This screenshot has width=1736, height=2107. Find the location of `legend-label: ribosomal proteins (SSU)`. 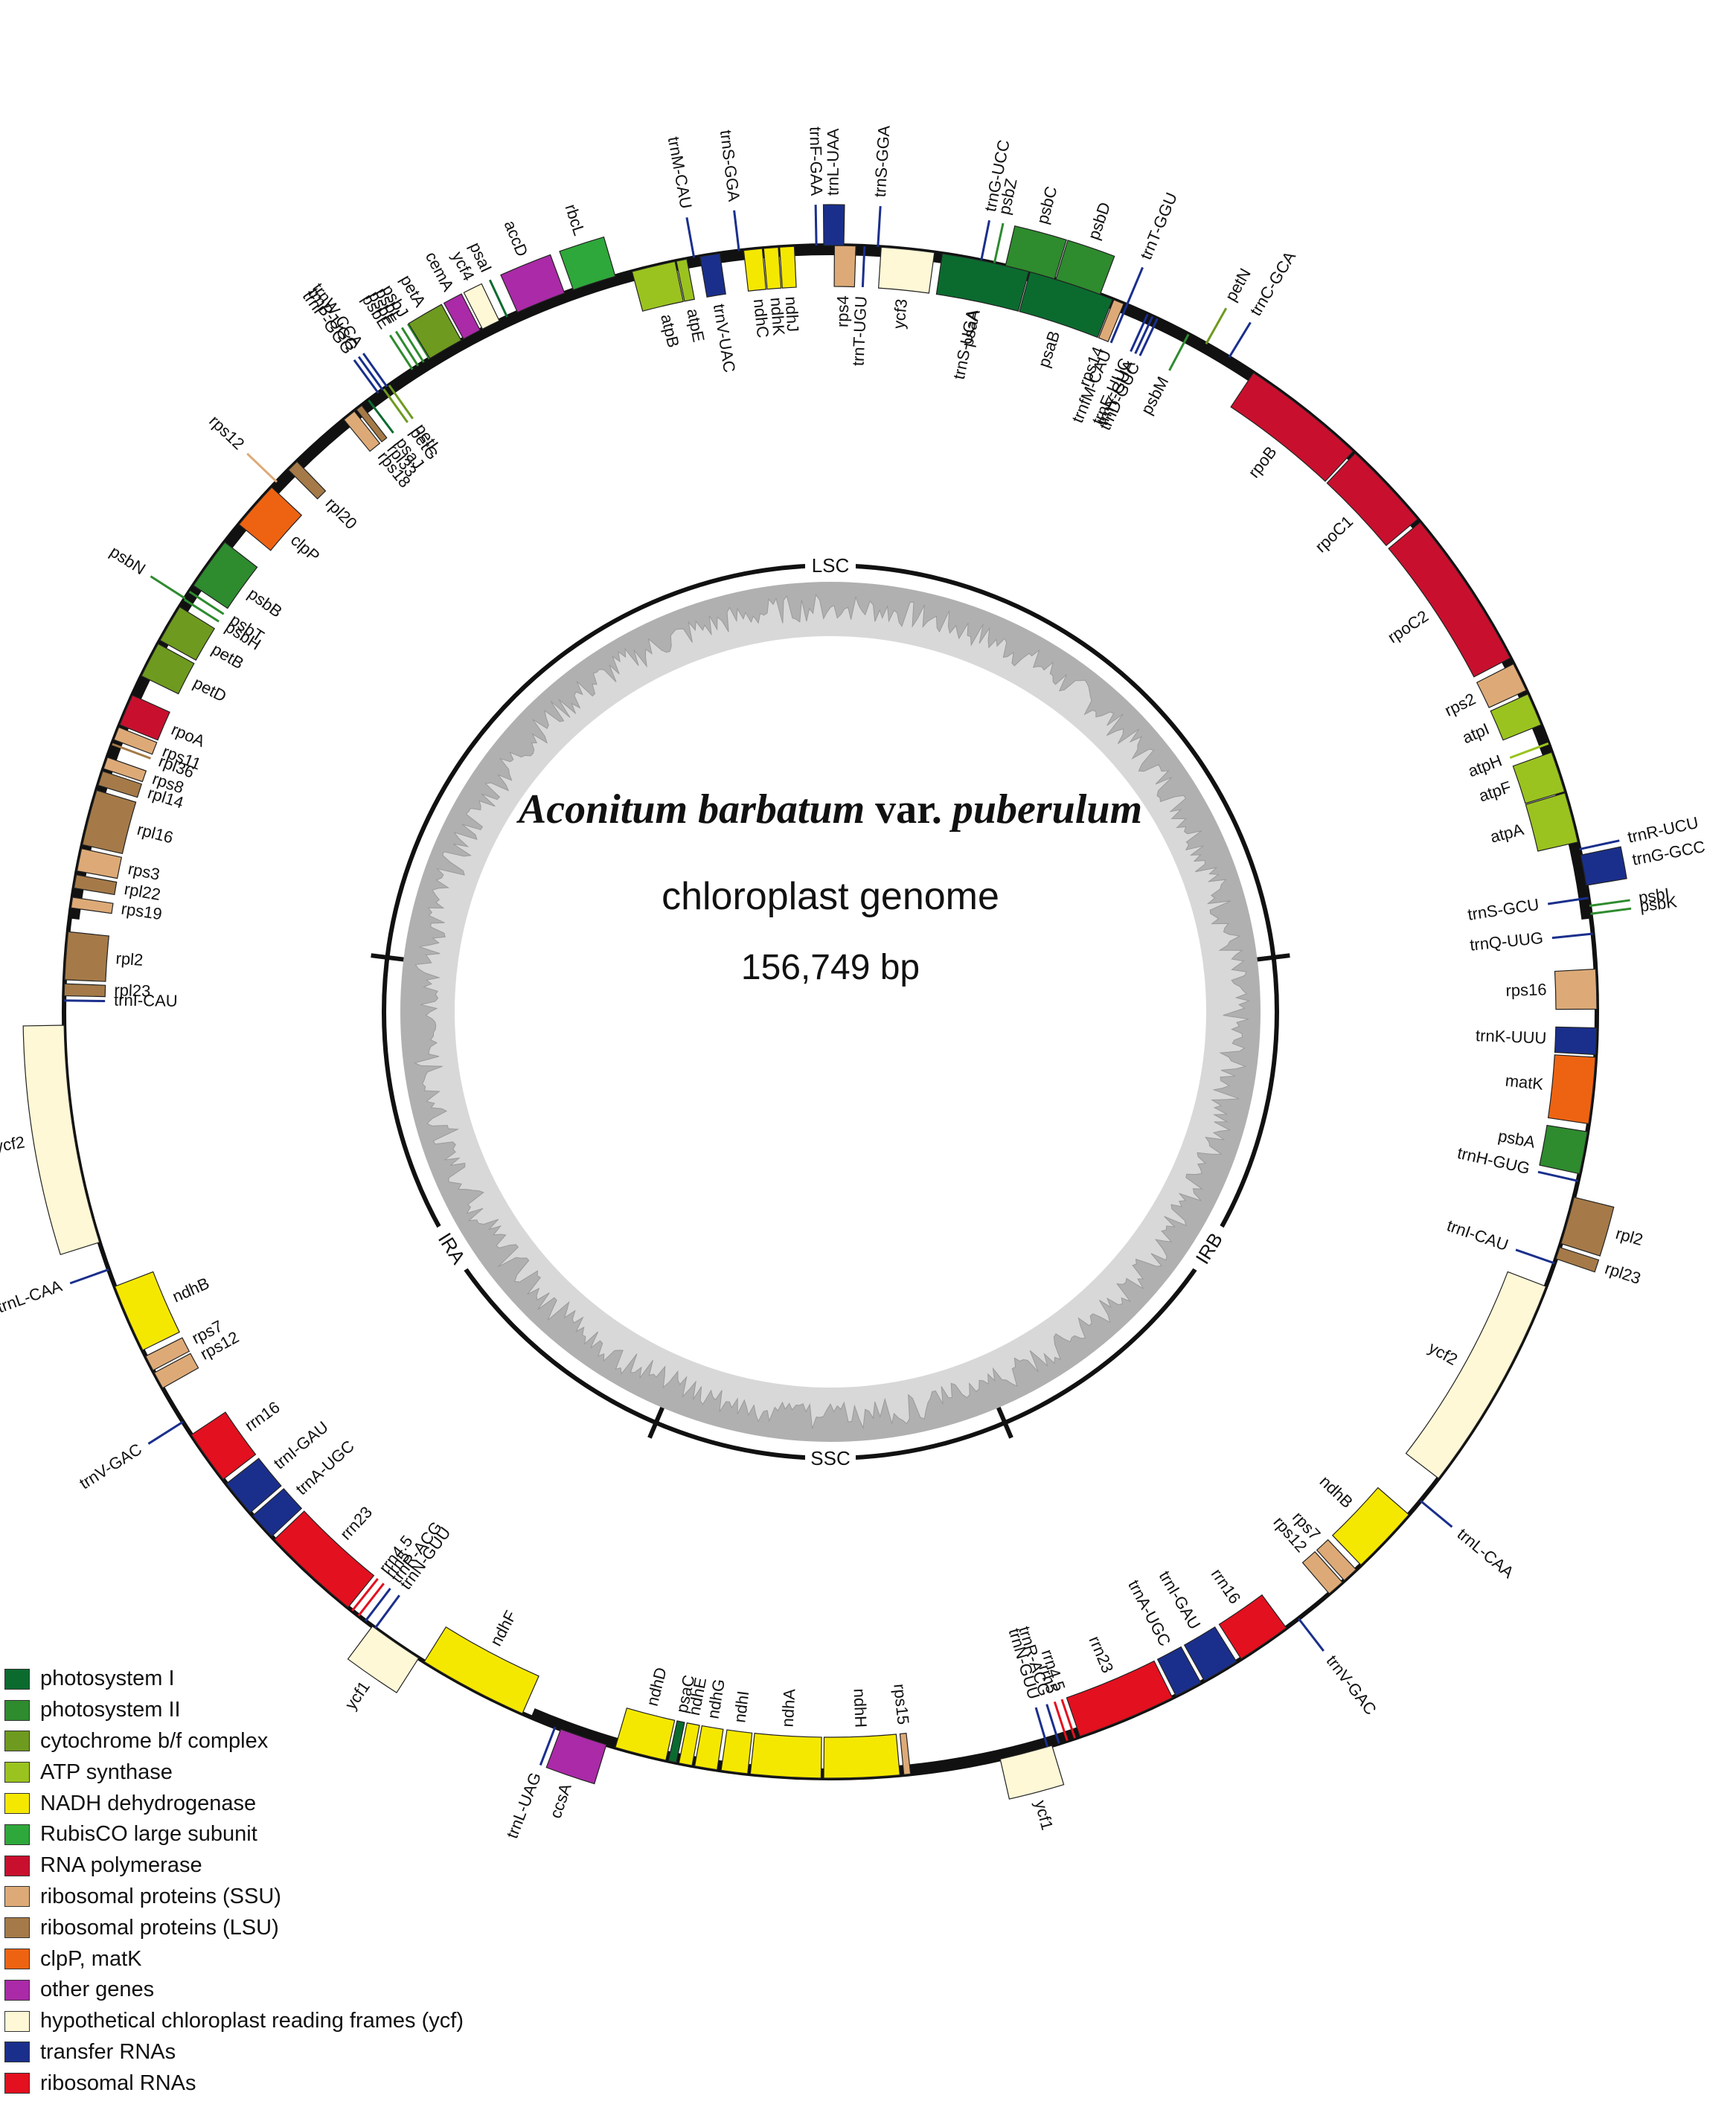

legend-label: ribosomal proteins (SSU) is located at coordinates (160, 1896).